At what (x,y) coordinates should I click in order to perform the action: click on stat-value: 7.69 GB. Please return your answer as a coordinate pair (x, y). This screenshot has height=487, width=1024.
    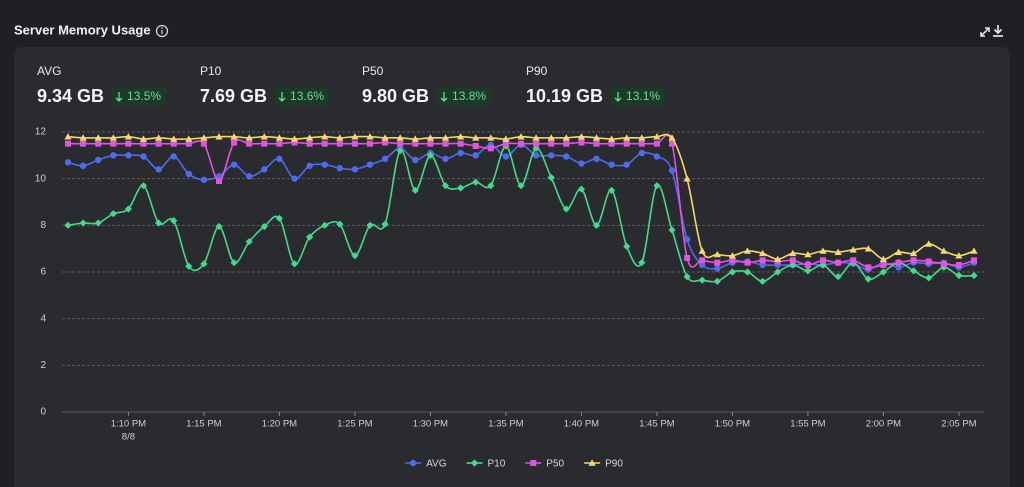
    Looking at the image, I should click on (233, 96).